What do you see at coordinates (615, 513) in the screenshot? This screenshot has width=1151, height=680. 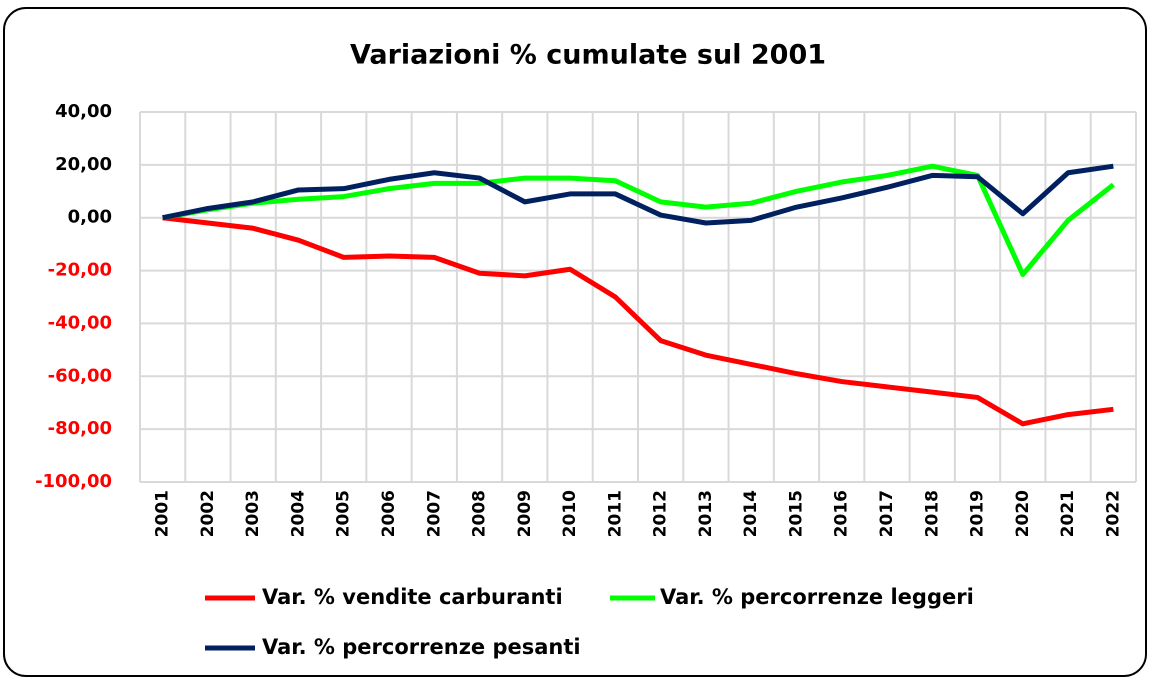 I see `x-tick-label: 2011` at bounding box center [615, 513].